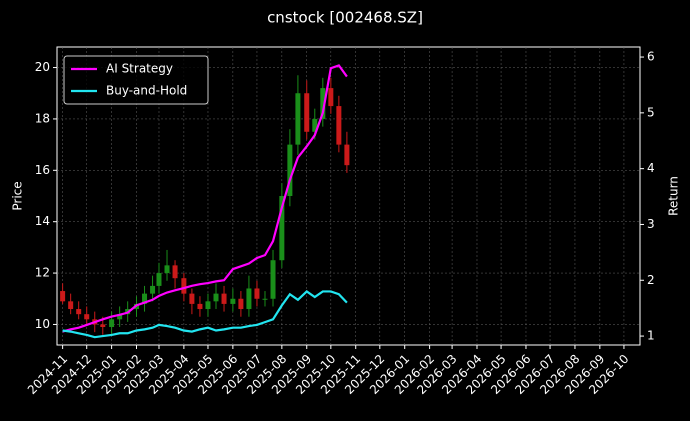 This screenshot has height=421, width=690. Describe the element at coordinates (651, 168) in the screenshot. I see `y2-tick-label: 4` at that location.